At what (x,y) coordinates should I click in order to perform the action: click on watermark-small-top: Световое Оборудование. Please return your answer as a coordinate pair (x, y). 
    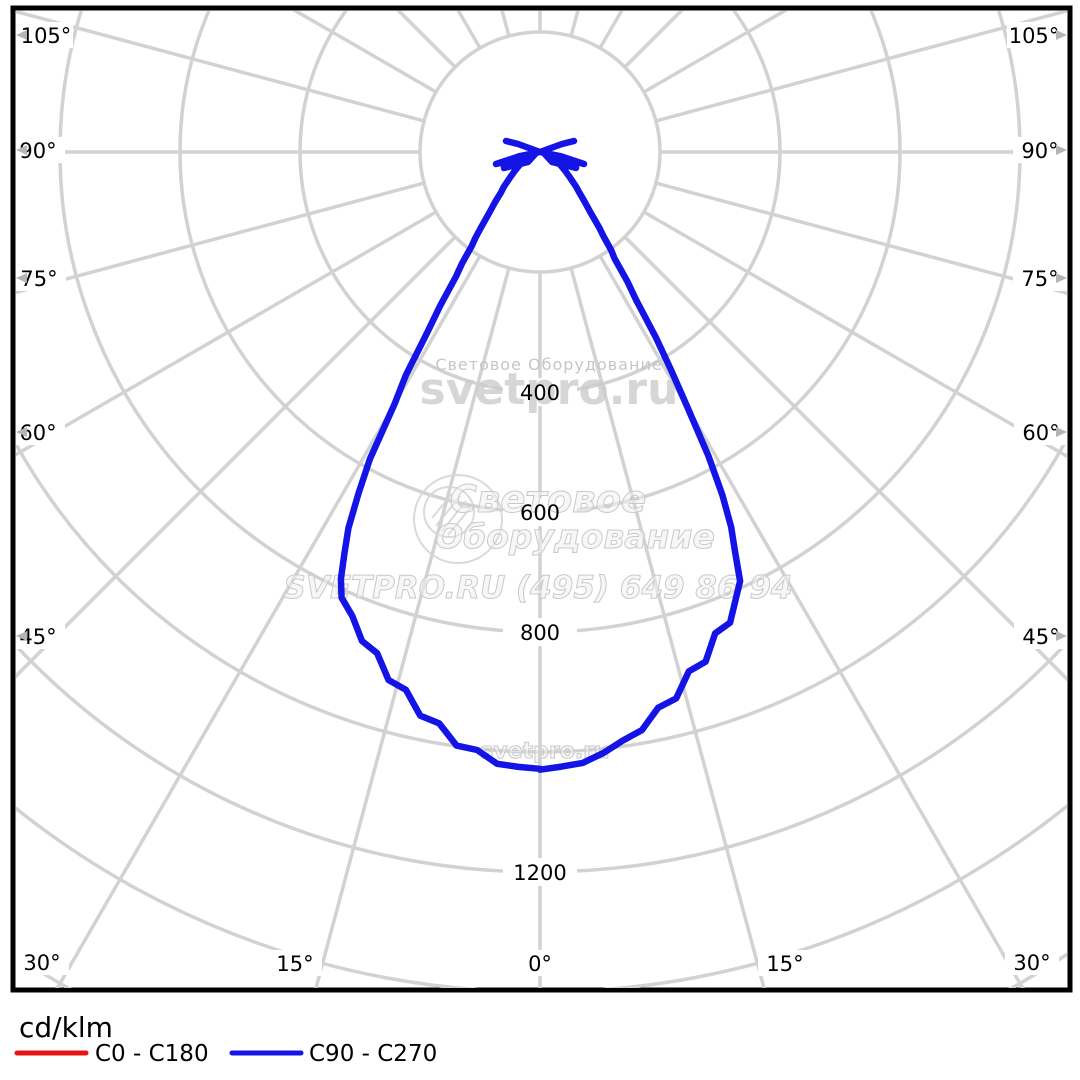
    Looking at the image, I should click on (548, 364).